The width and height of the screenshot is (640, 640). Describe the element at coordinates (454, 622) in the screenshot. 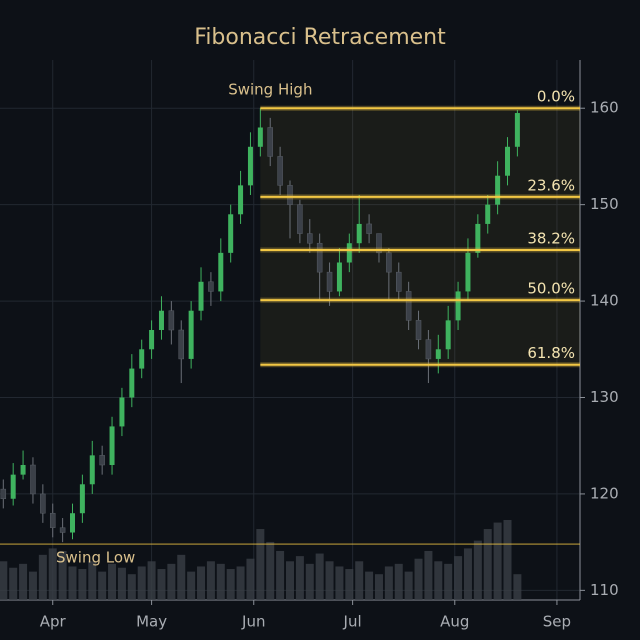

I see `x-tick-label: Aug` at that location.